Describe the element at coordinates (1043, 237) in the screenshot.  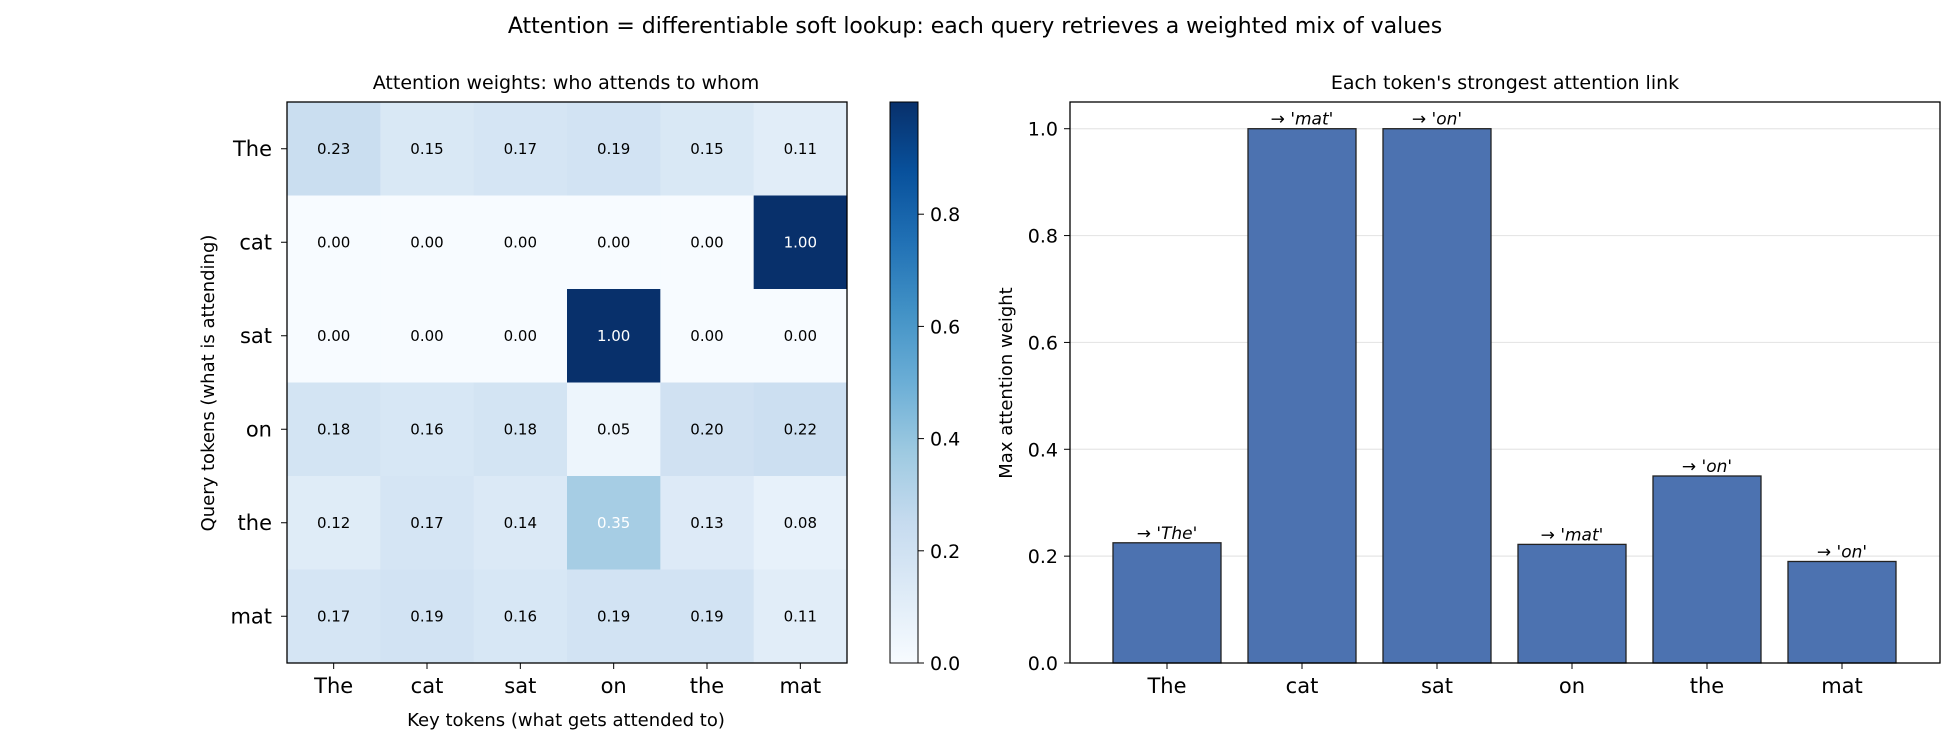
I see `bar-y-tick-label: 0.8` at that location.